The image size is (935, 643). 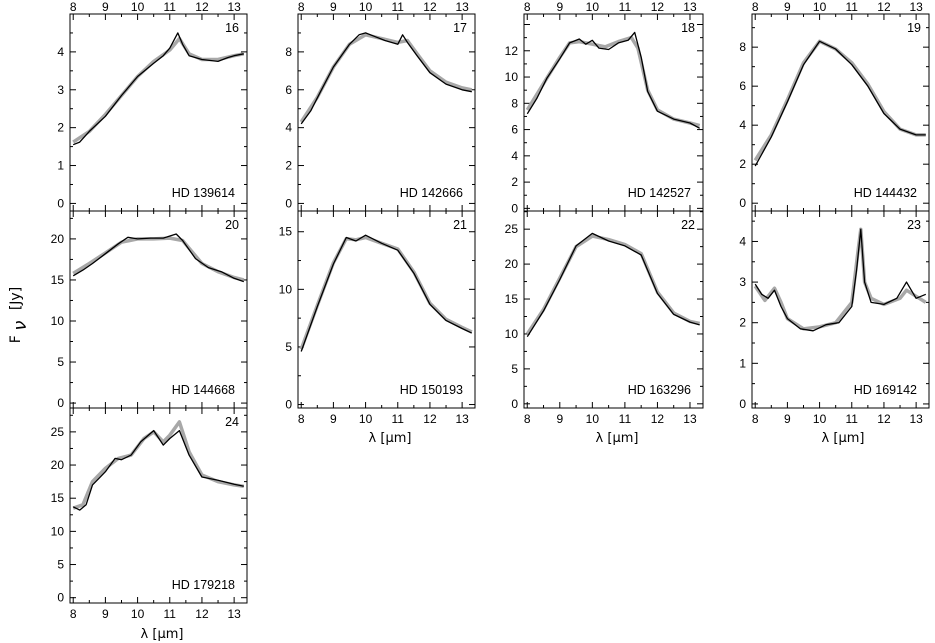 I want to click on panel-number: 17, so click(x=460, y=28).